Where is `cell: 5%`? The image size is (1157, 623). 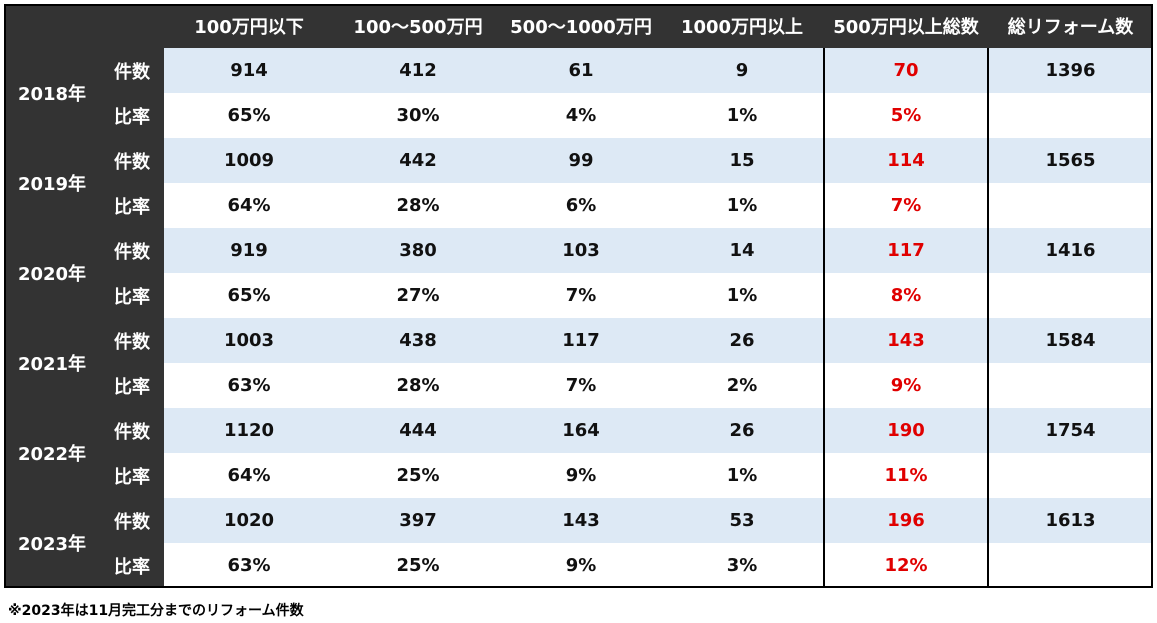 cell: 5% is located at coordinates (906, 115).